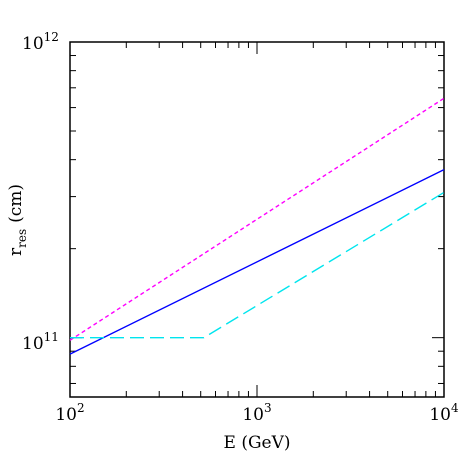  Describe the element at coordinates (257, 443) in the screenshot. I see `x-axis-label: E (GeV)` at that location.